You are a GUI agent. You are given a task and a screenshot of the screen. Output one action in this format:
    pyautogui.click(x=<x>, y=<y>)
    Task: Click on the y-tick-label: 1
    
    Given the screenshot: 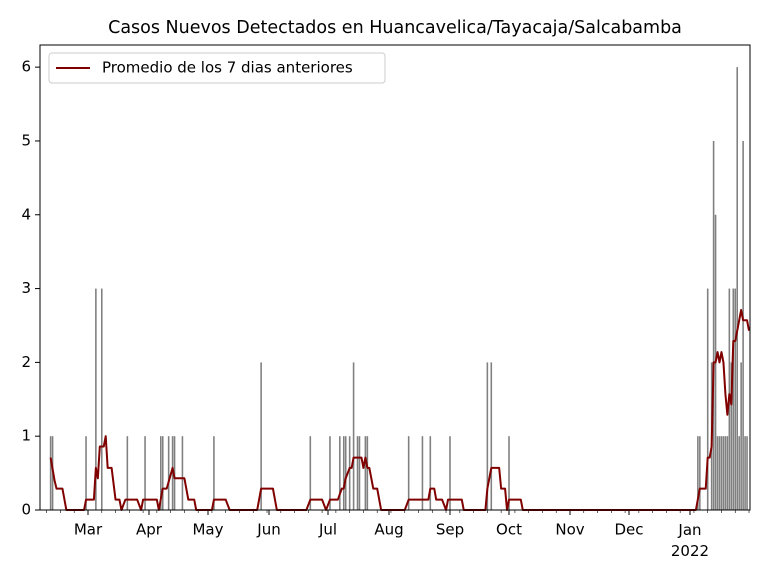 What is the action you would take?
    pyautogui.click(x=26, y=436)
    